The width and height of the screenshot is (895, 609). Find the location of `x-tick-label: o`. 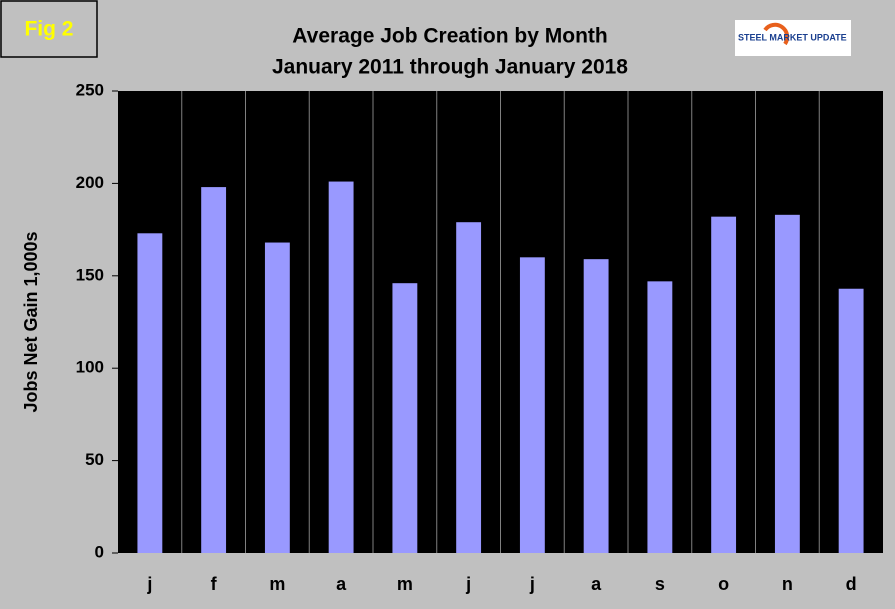

x-tick-label: o is located at coordinates (723, 584).